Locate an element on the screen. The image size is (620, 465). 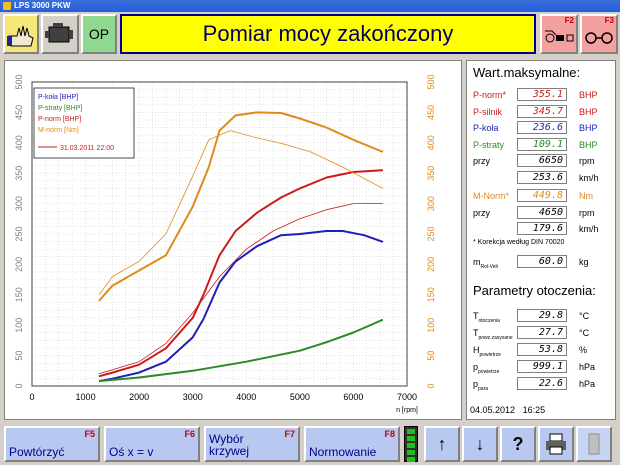
max-row-0-unit: BHP is located at coordinates (588, 95).